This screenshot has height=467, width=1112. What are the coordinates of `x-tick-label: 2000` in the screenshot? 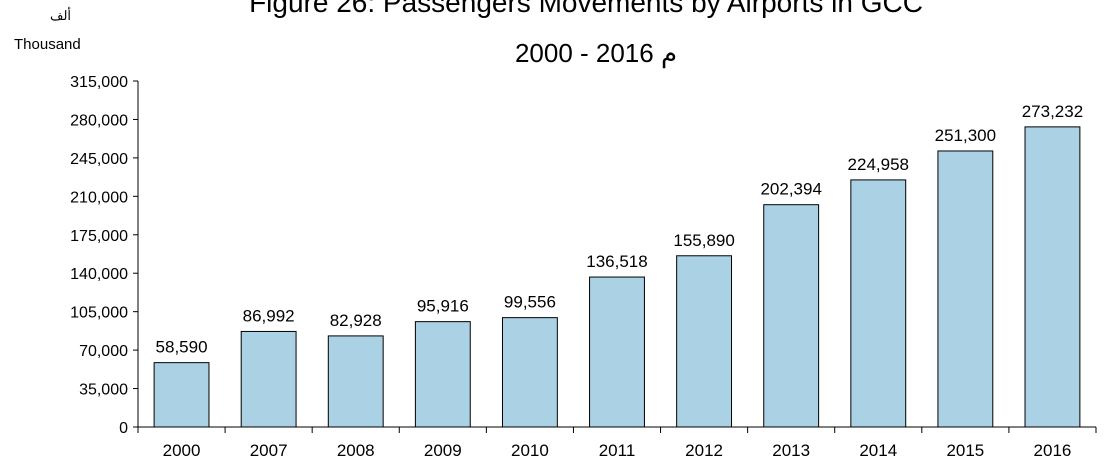 It's located at (182, 450).